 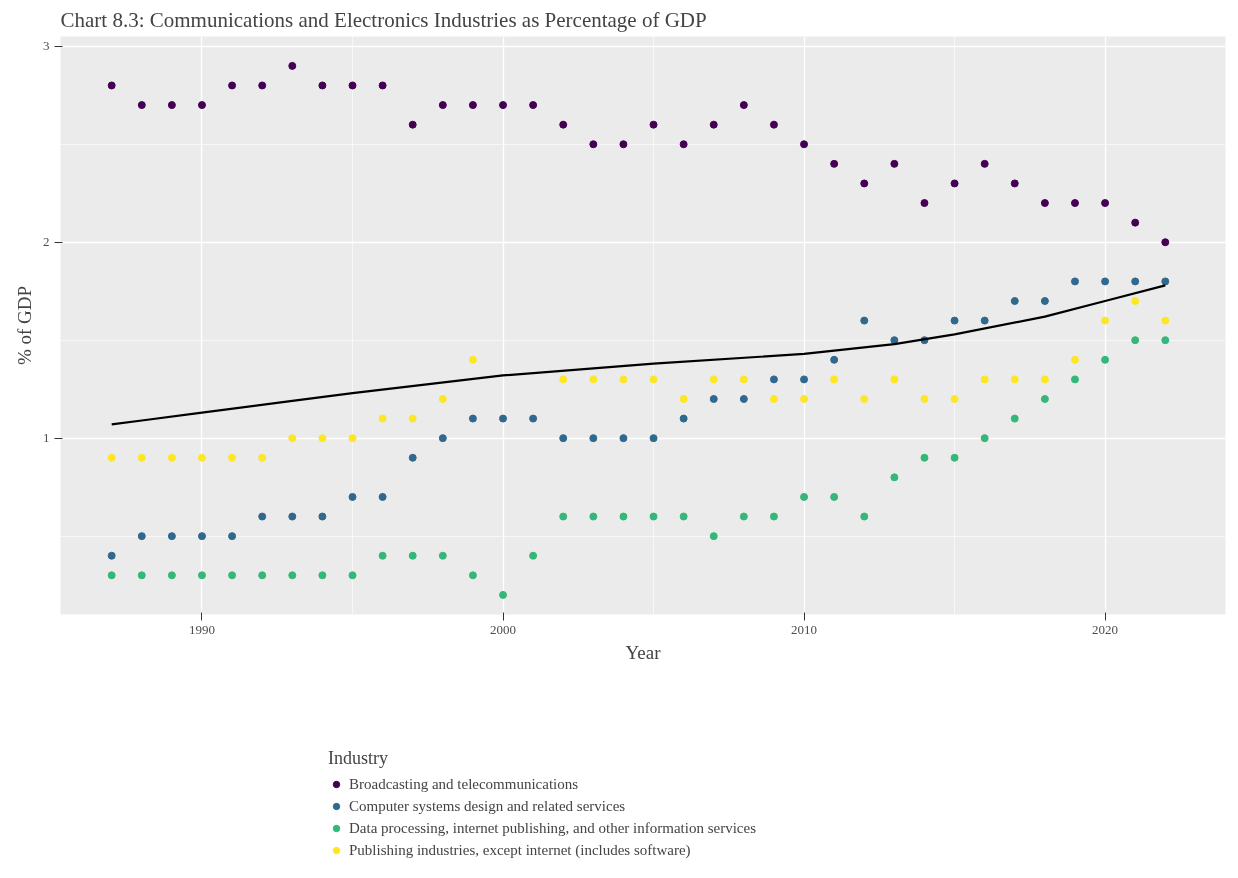 What do you see at coordinates (46, 438) in the screenshot?
I see `y-tick-label: 1` at bounding box center [46, 438].